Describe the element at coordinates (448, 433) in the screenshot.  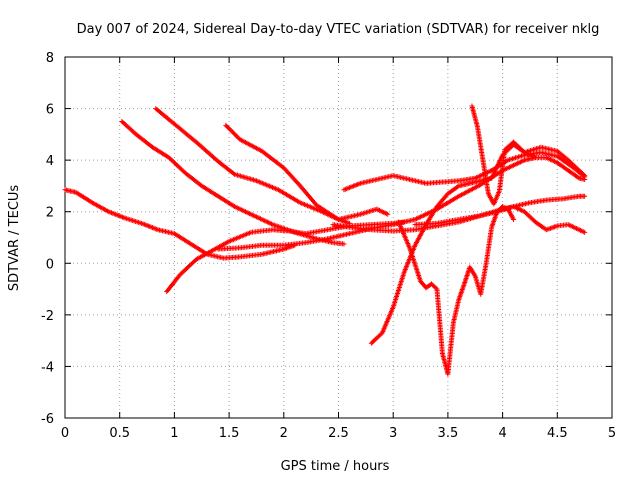
I see `x-tick-label: 3.5` at that location.